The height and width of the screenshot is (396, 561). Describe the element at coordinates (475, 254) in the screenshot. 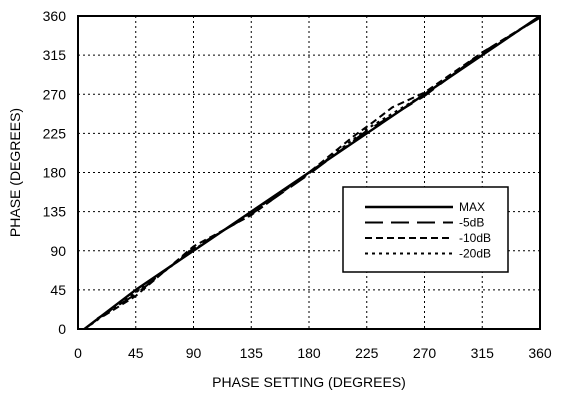

I see `legend-label: -20dB` at that location.